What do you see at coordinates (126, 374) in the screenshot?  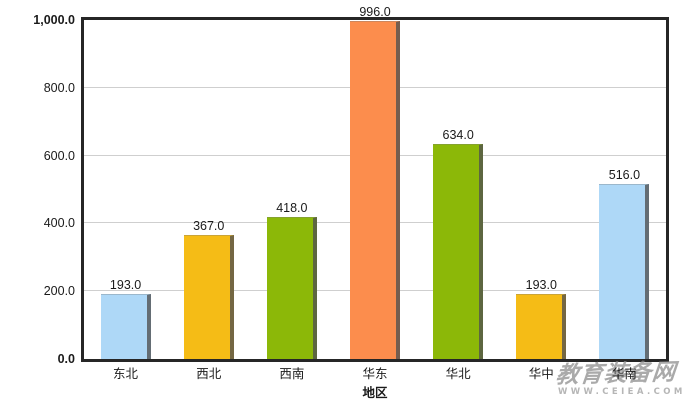 I see `x-axis-category-label: 东北` at bounding box center [126, 374].